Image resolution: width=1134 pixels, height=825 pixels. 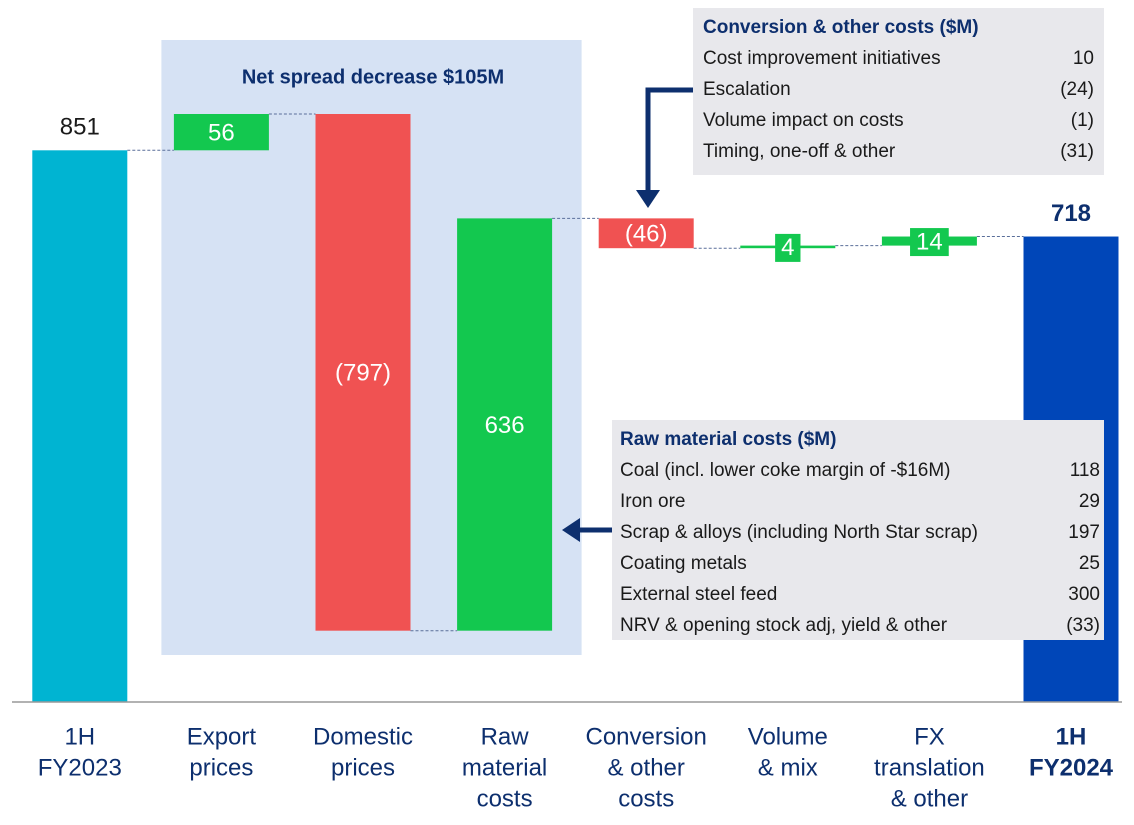 I want to click on value-label: 56, so click(x=221, y=132).